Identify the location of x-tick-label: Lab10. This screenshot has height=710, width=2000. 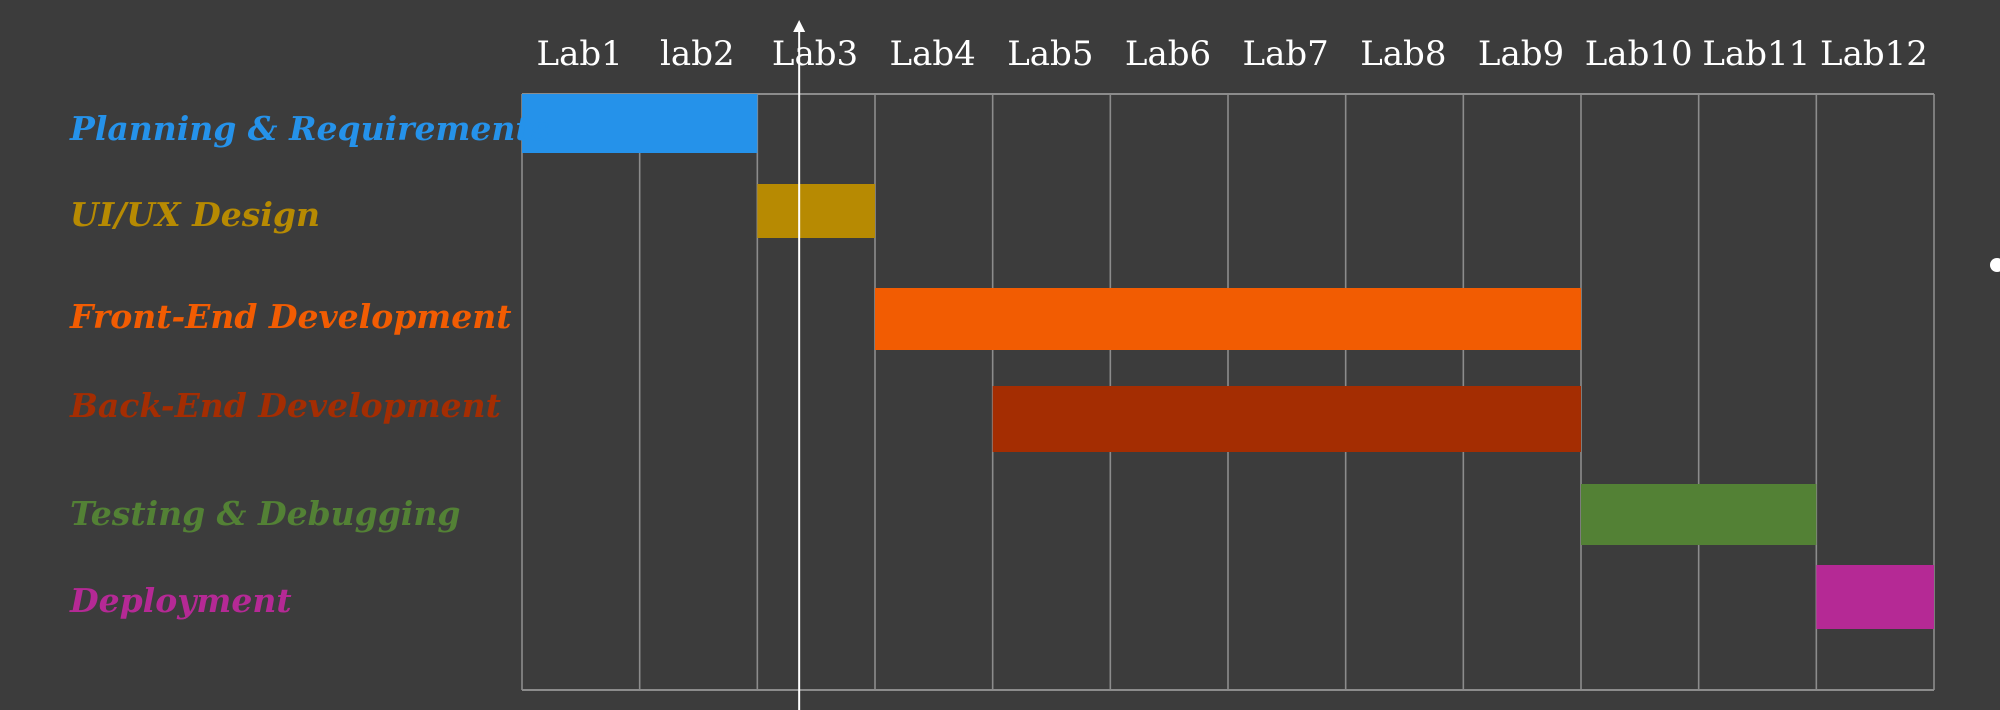
(1639, 54).